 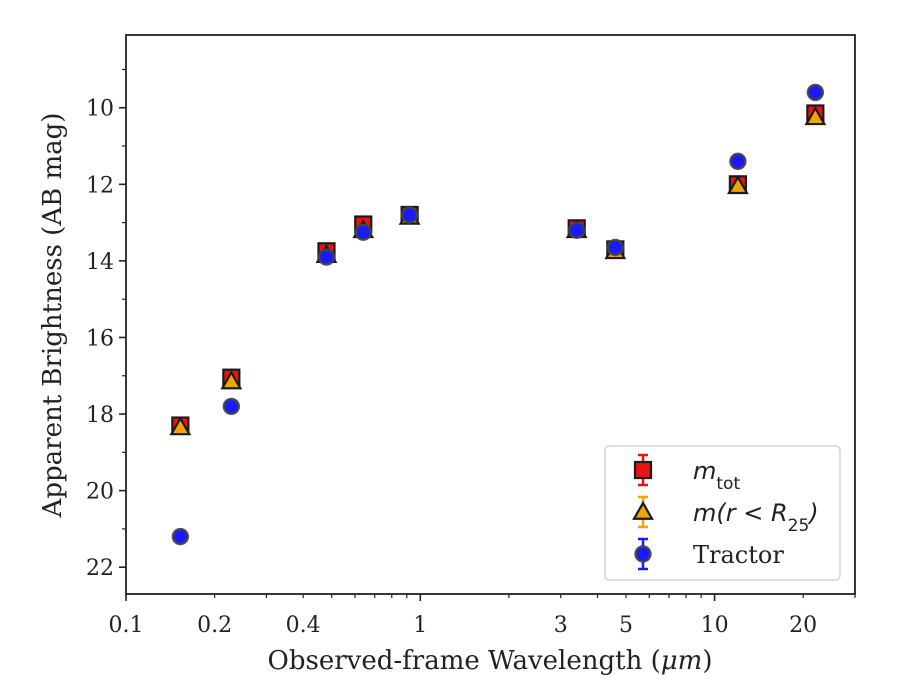 I want to click on y-tick-label: 22, so click(x=100, y=568).